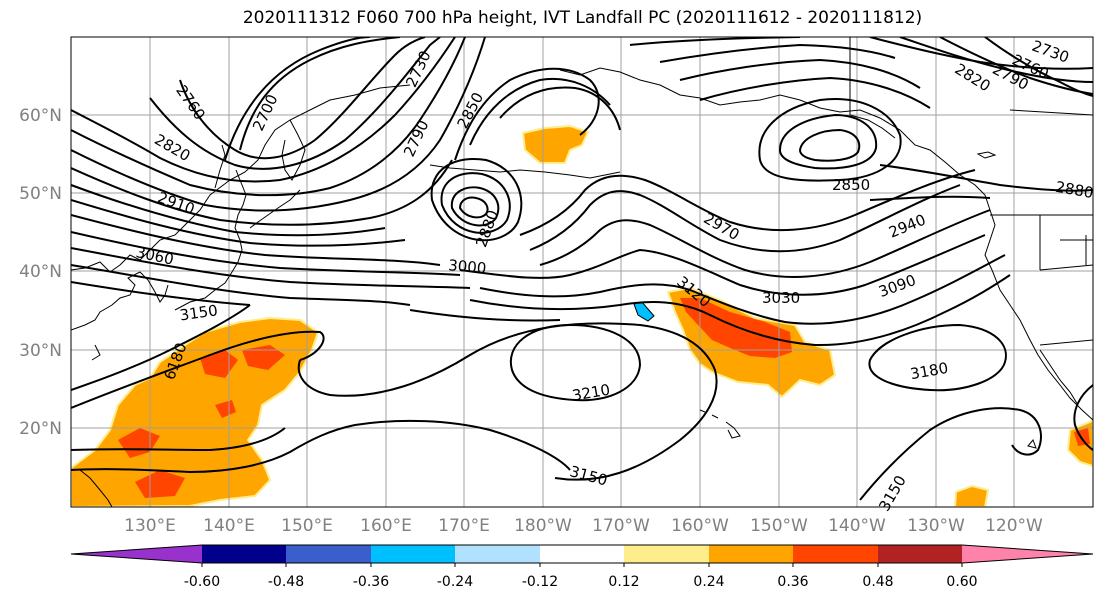 The image size is (1105, 601). Describe the element at coordinates (201, 421) in the screenshot. I see `ivt-region-west-core` at that location.